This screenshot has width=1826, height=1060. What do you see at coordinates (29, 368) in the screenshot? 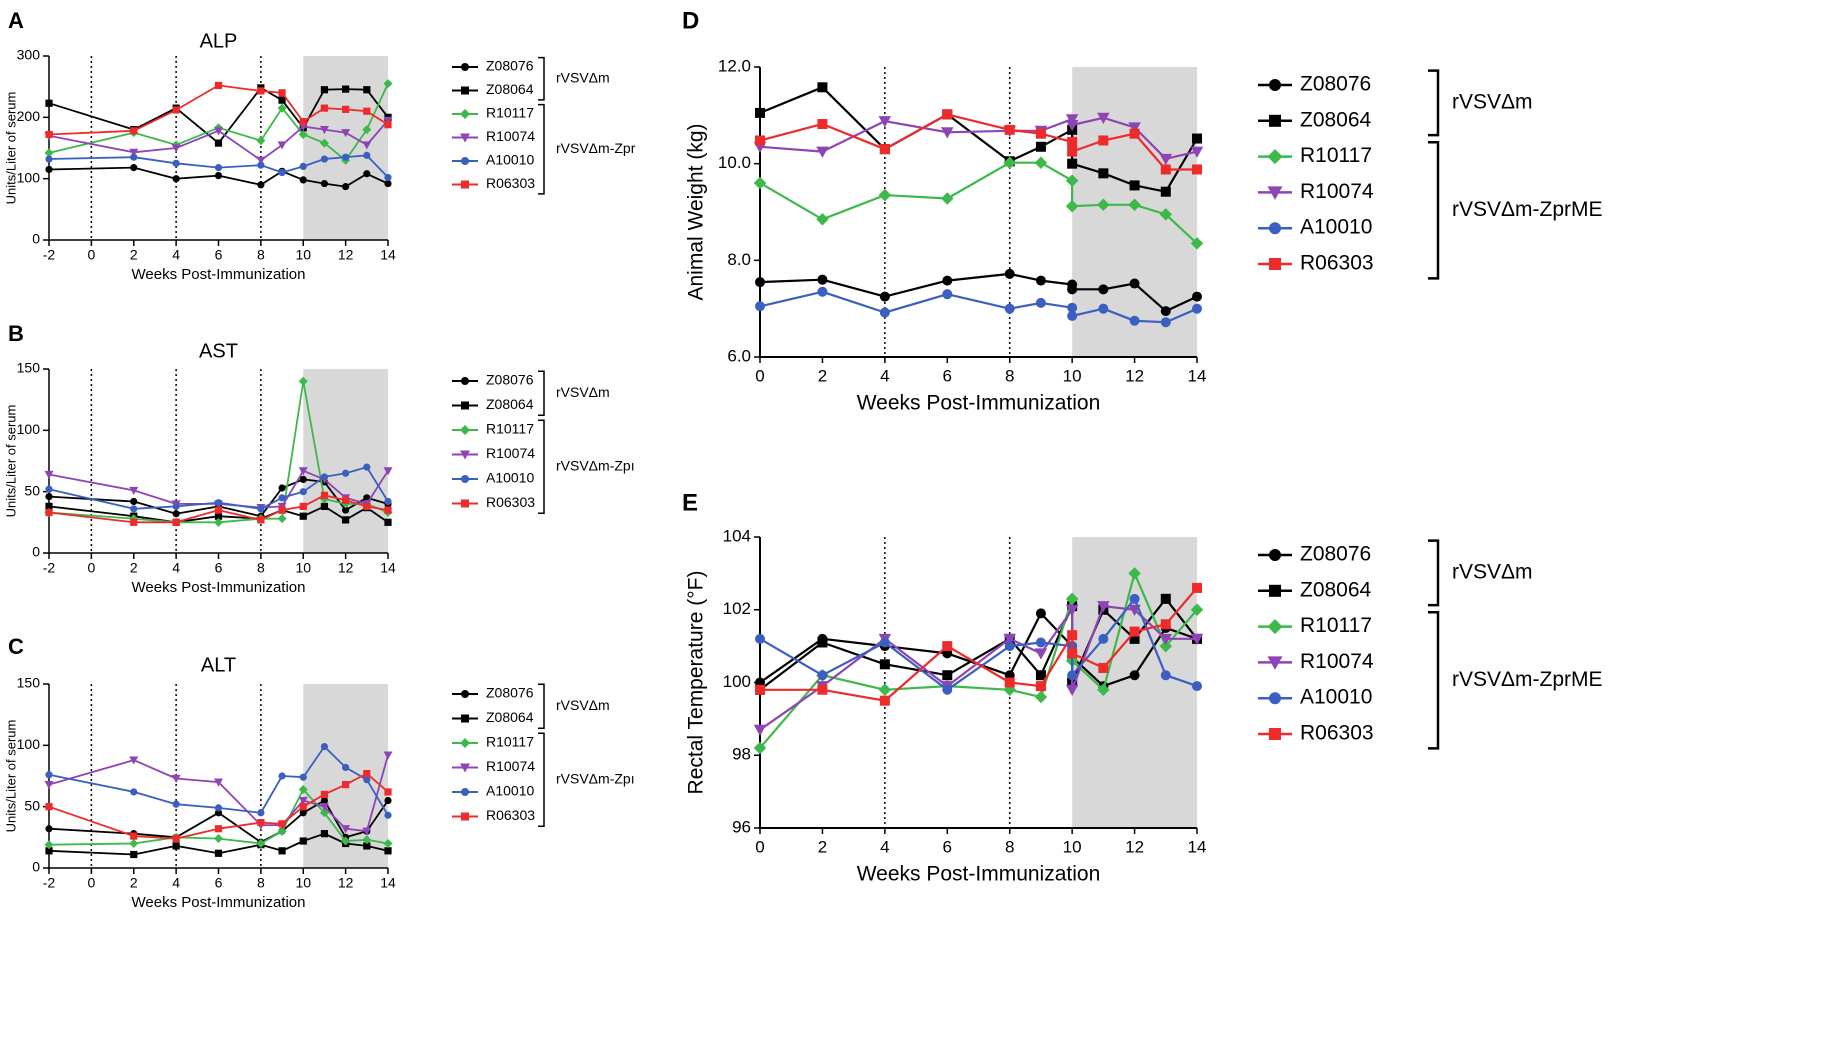
I see `y-tick-label-B: 150` at bounding box center [29, 368].